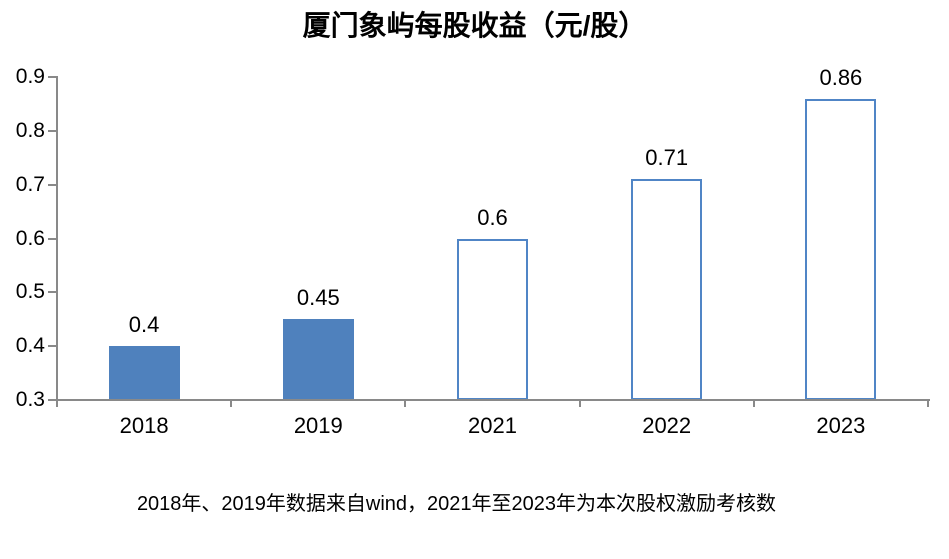  What do you see at coordinates (30, 399) in the screenshot?
I see `y-axis-tick-label: 0.3` at bounding box center [30, 399].